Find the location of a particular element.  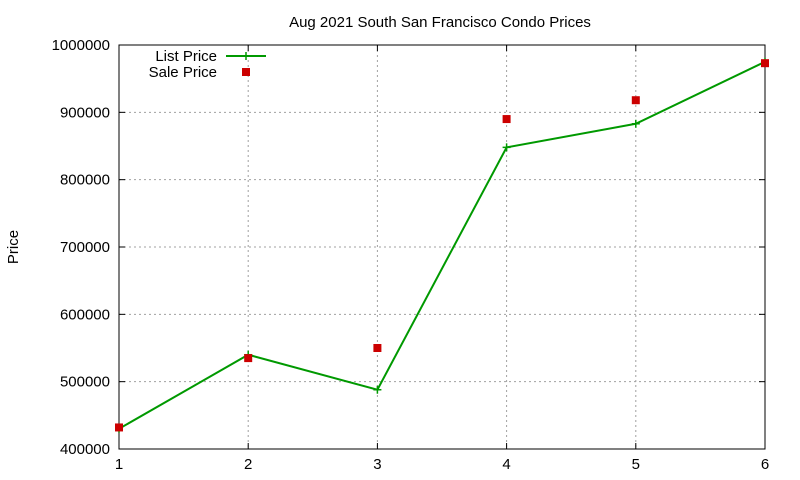

y-tick-label: 500000 is located at coordinates (85, 382).